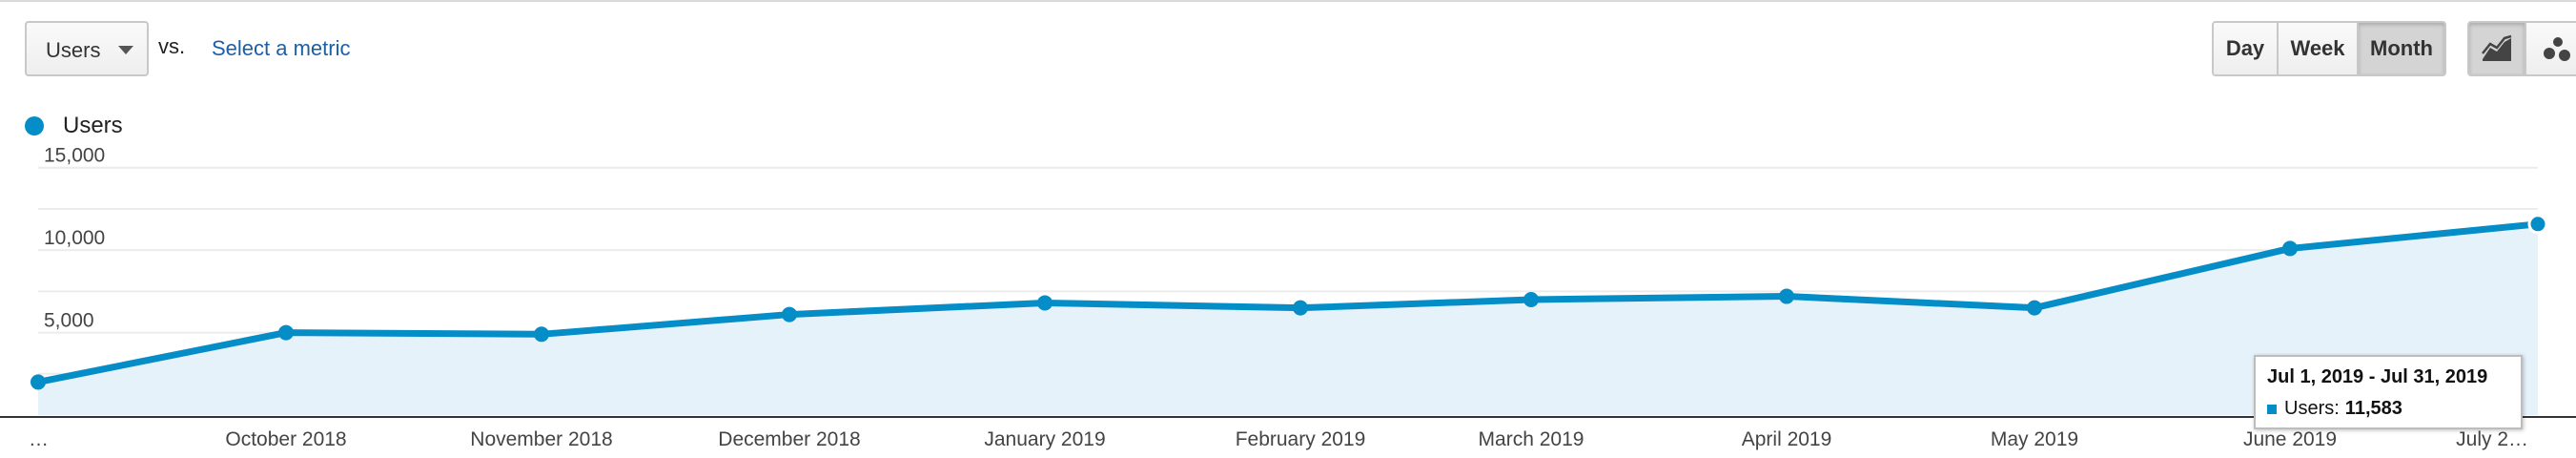 The image size is (2576, 458). I want to click on y-tick-label: 15,000, so click(74, 156).